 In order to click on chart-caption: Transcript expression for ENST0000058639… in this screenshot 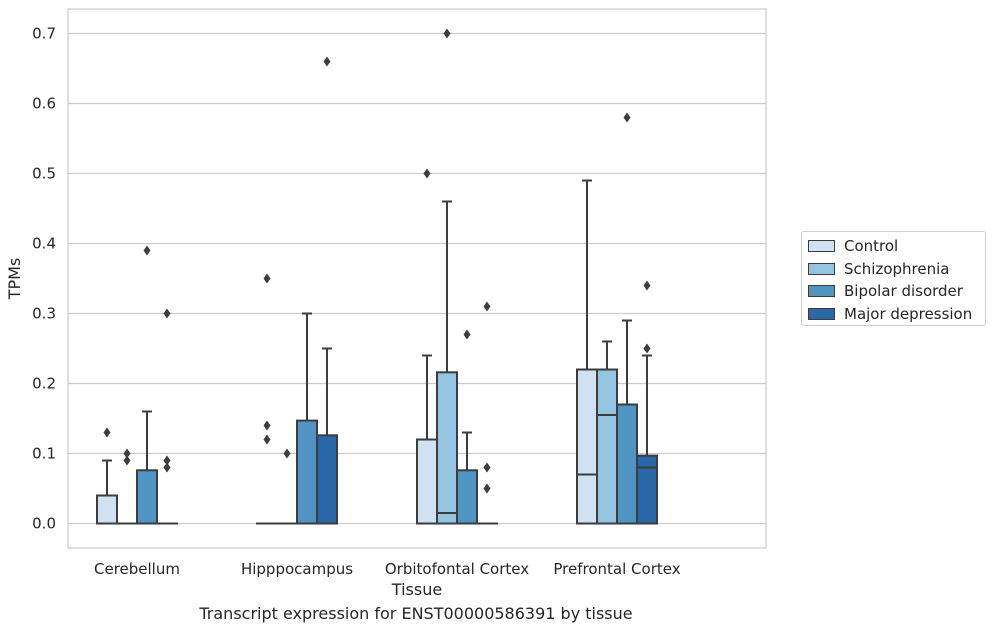, I will do `click(416, 613)`.